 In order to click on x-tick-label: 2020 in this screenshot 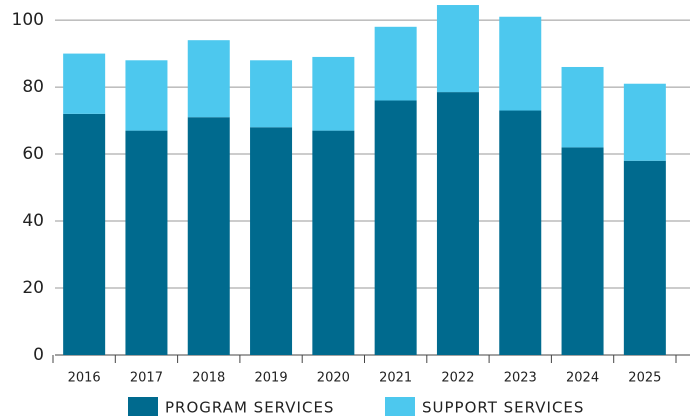, I will do `click(333, 378)`.